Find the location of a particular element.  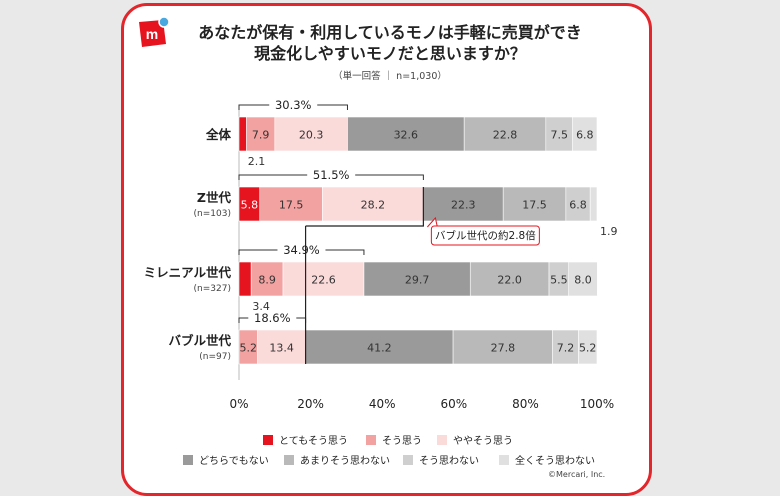

category-label: 全体 is located at coordinates (218, 134).